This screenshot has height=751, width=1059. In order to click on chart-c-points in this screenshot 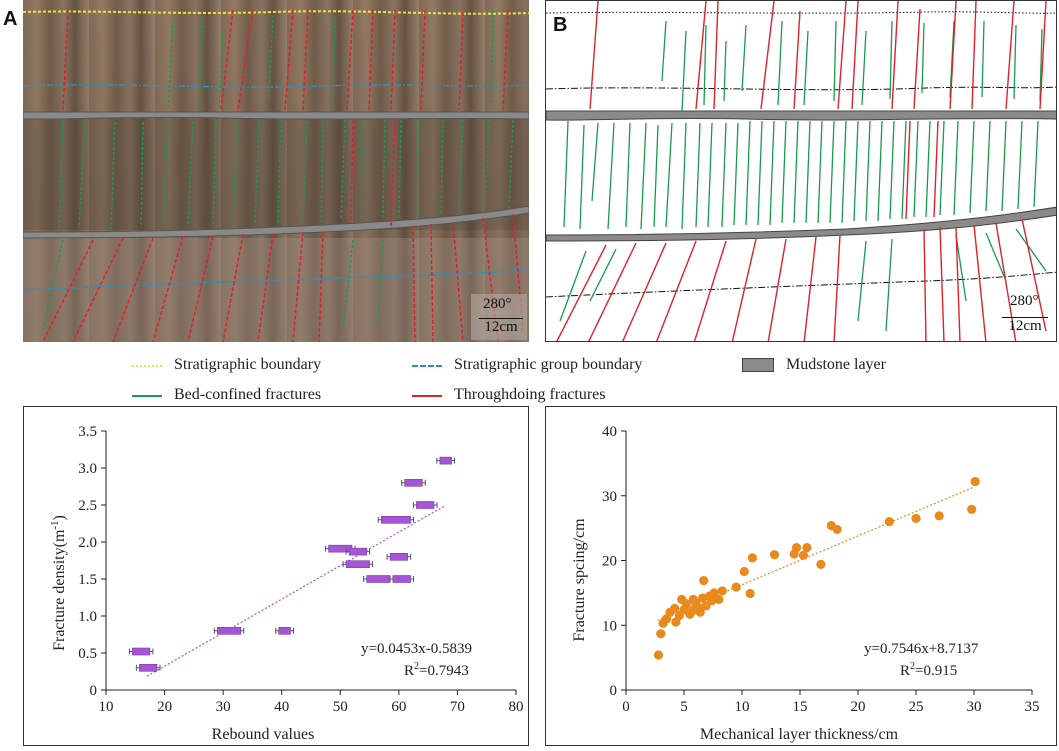, I will do `click(292, 564)`.